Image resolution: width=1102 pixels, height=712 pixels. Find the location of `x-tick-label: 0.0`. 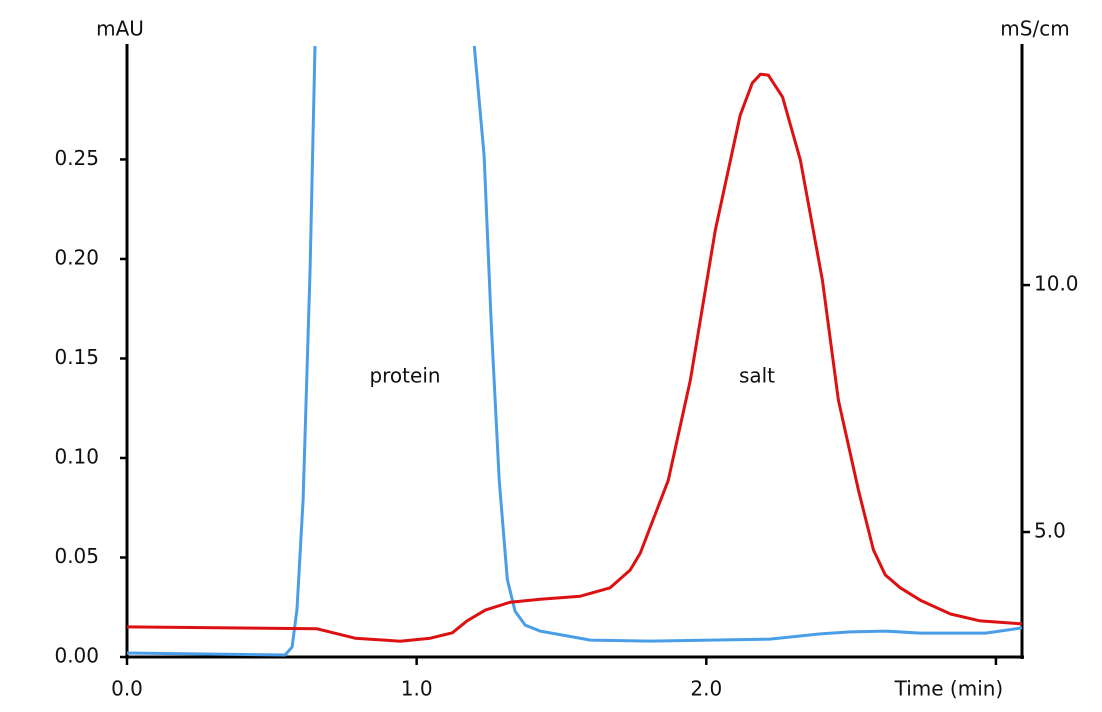

x-tick-label: 0.0 is located at coordinates (127, 689).